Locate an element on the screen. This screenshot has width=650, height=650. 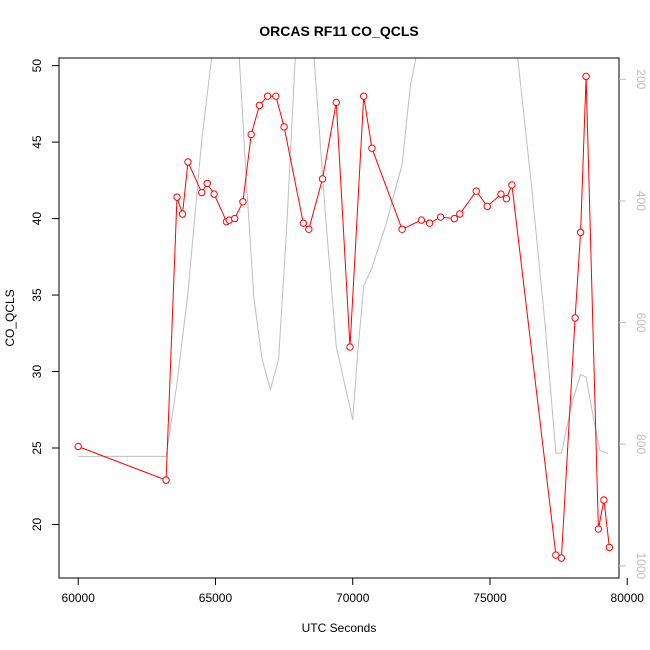
x-tick-label: 75000 is located at coordinates (490, 598).